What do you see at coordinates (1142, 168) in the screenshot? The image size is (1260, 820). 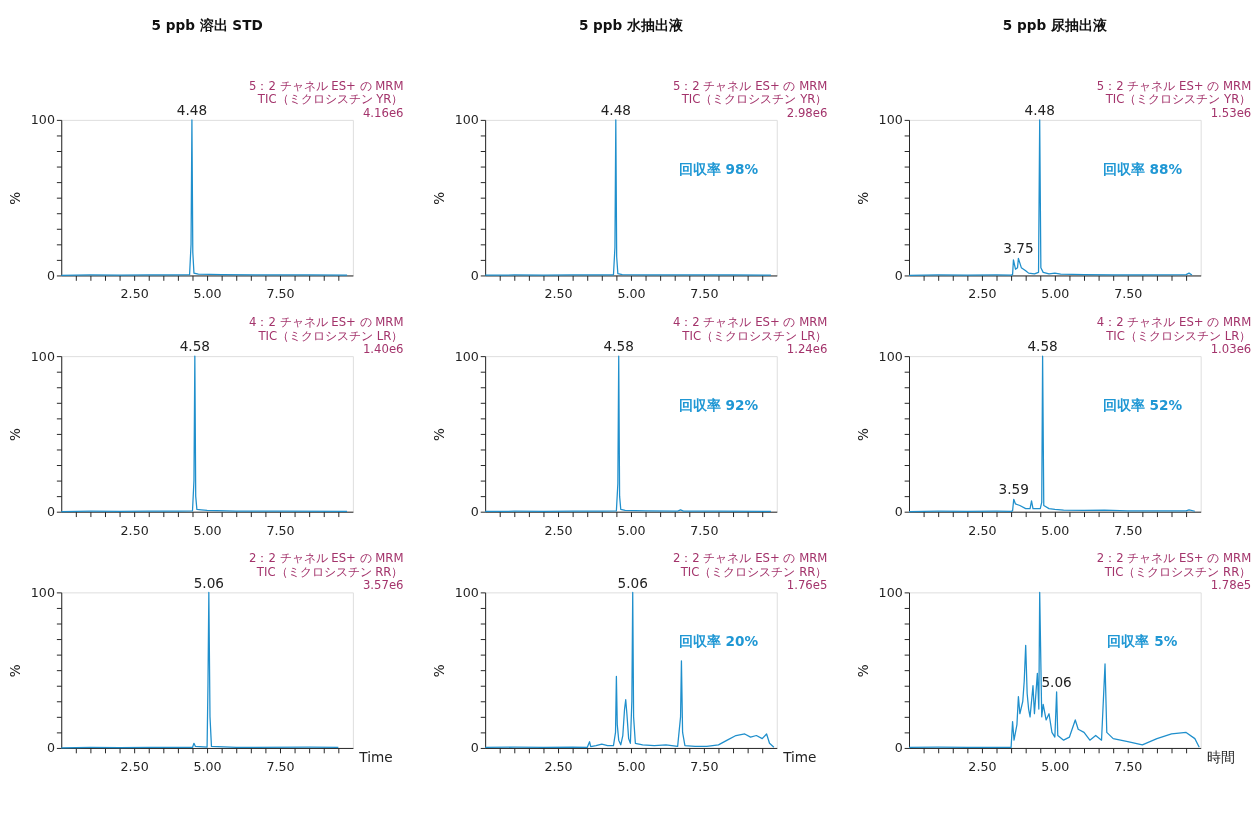 I see `annotation: 回収率 88%` at bounding box center [1142, 168].